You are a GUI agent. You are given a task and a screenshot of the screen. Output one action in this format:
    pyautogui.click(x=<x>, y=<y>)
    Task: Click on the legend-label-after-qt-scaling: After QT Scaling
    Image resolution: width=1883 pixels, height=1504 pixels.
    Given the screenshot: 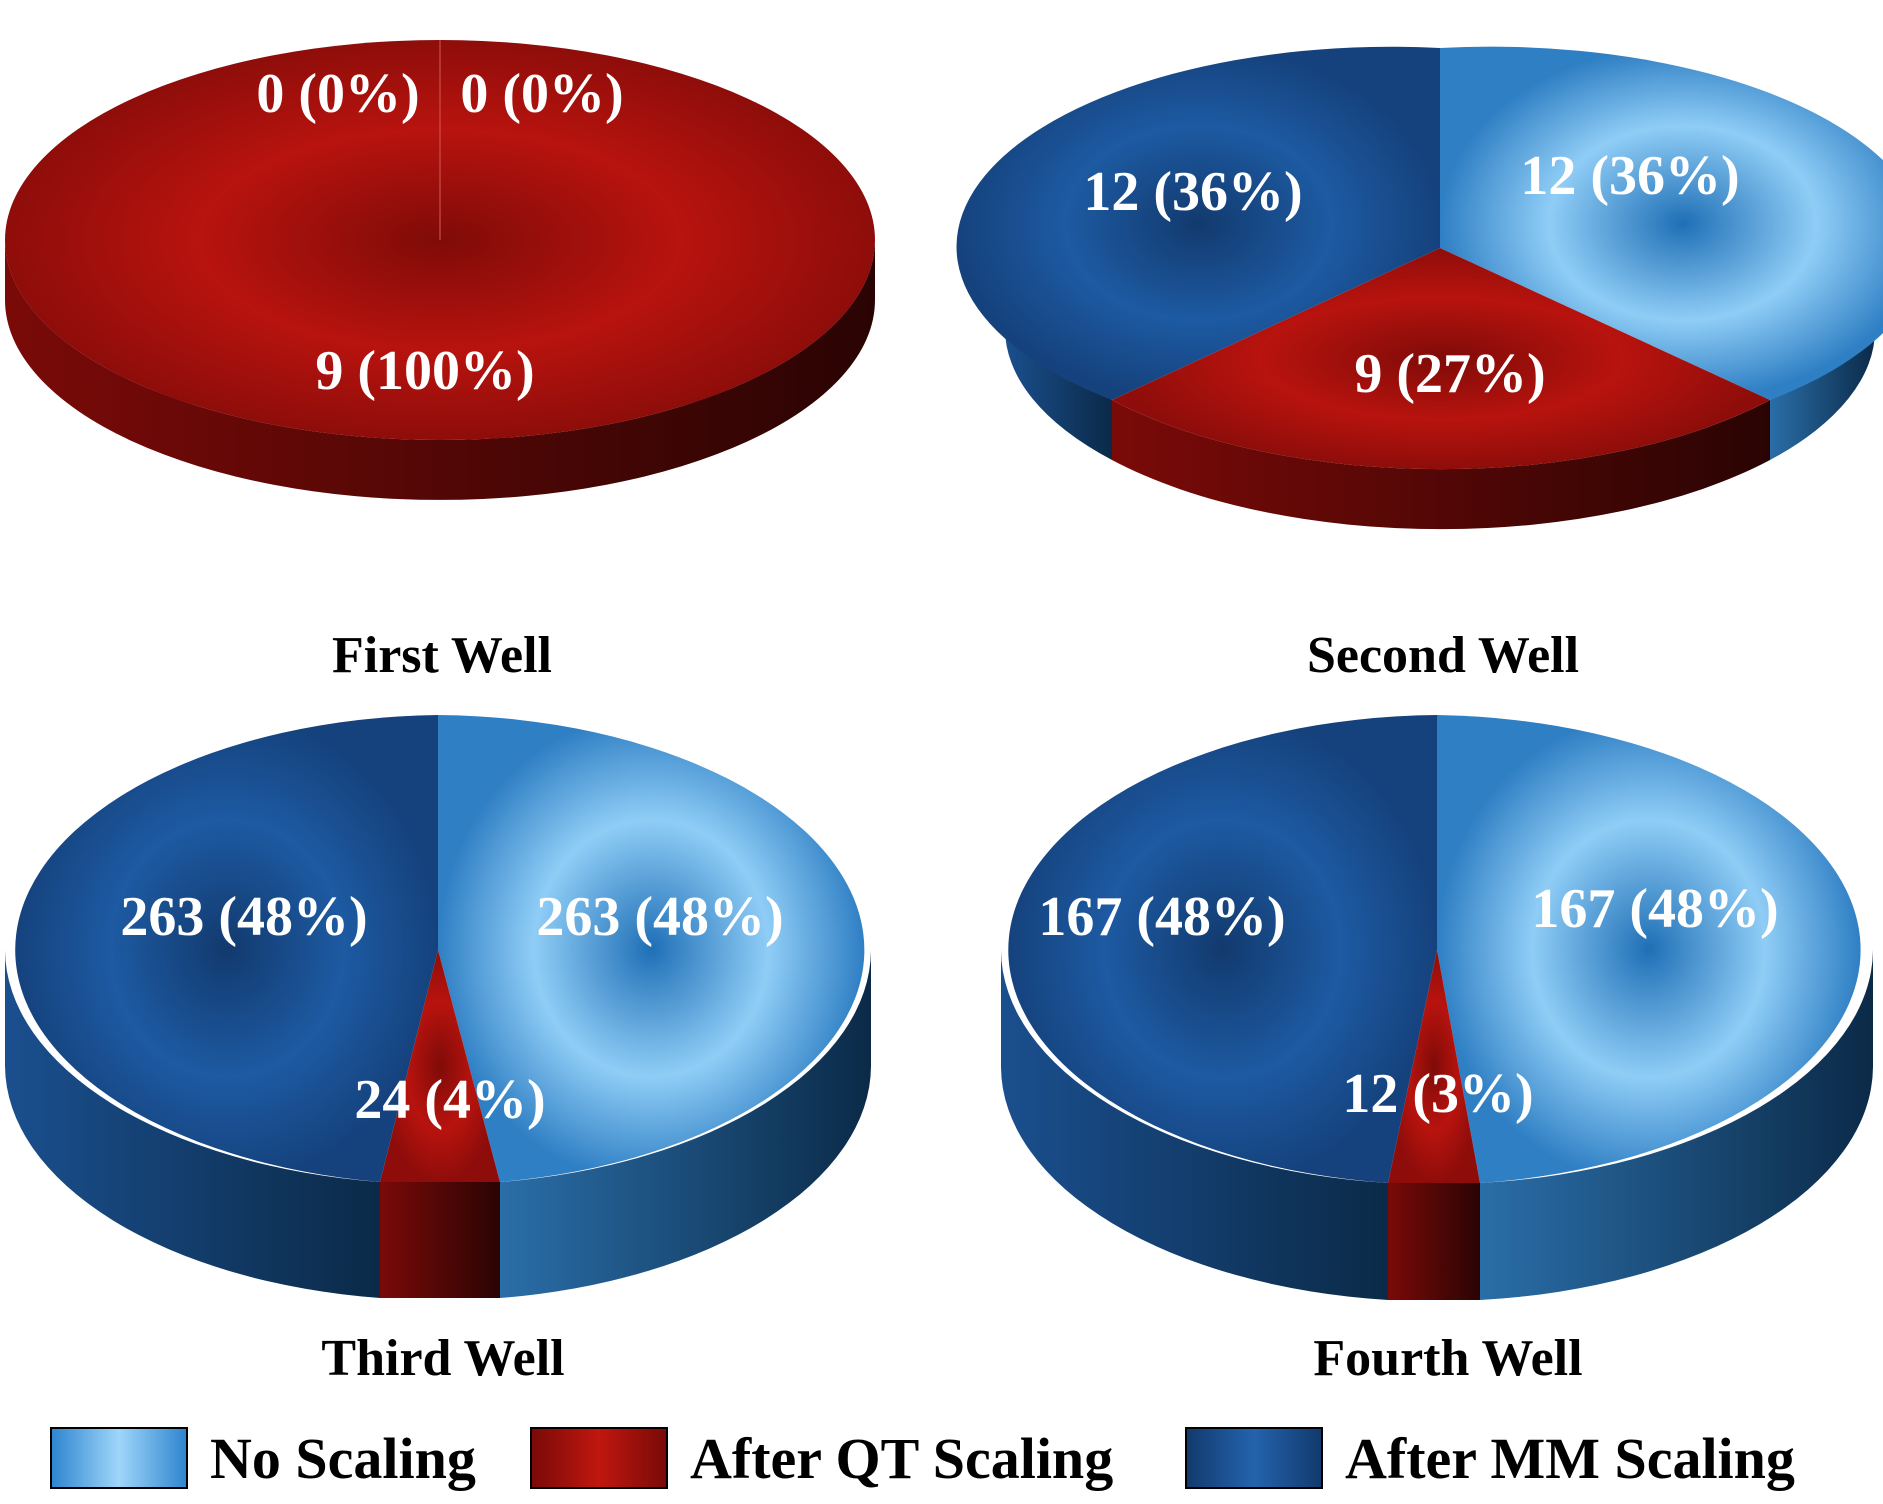 What is the action you would take?
    pyautogui.click(x=902, y=1458)
    